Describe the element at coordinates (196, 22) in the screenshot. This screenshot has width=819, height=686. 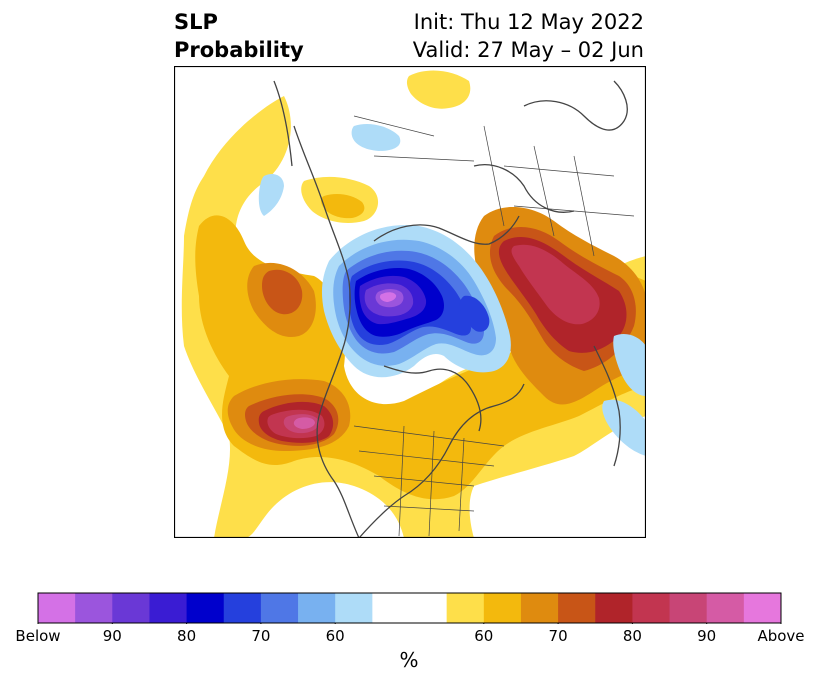
I see `title-variable: SLP` at that location.